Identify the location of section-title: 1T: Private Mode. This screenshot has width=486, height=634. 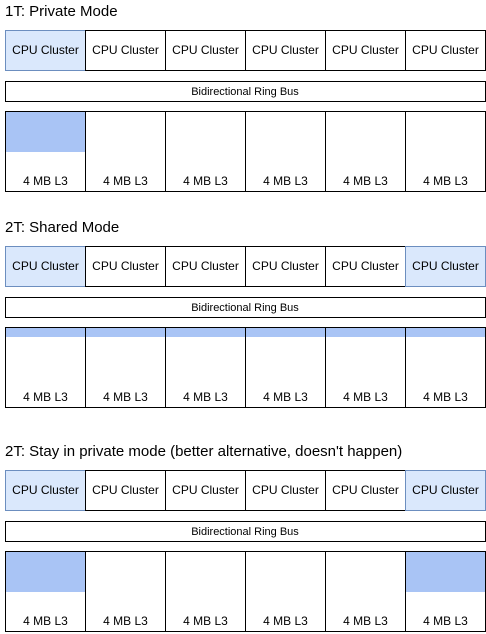
(61, 11).